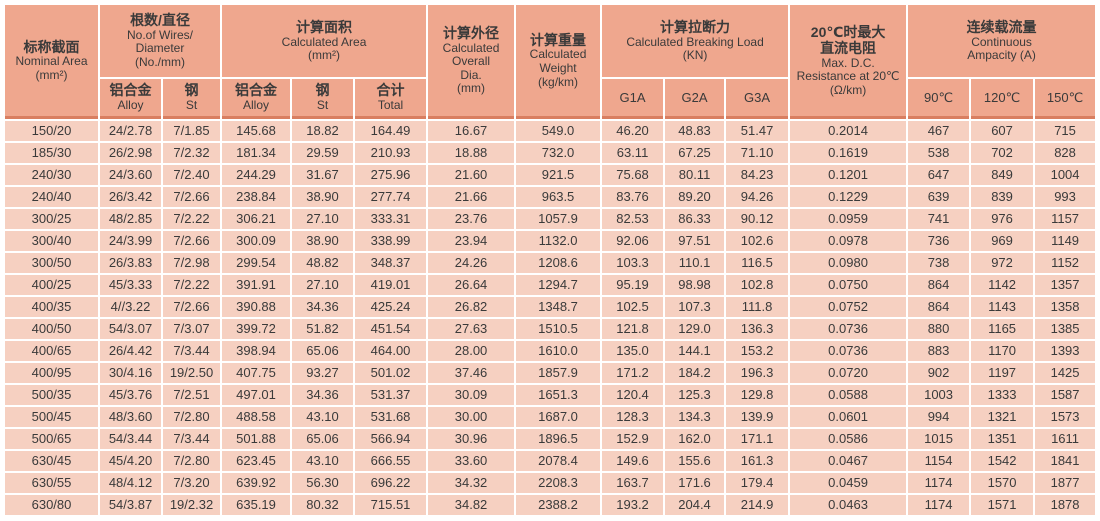 This screenshot has width=1100, height=521. I want to click on cell-wires-alloy: 48/4.12, so click(130, 483).